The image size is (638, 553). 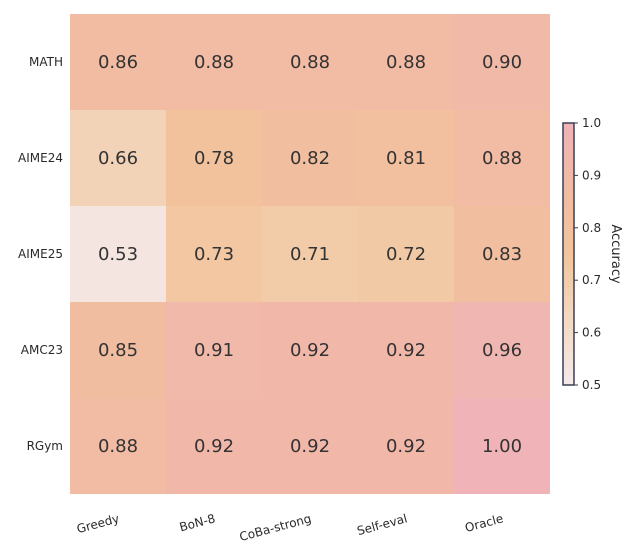 I want to click on colorbar-tick-label: 0.8, so click(x=591, y=228).